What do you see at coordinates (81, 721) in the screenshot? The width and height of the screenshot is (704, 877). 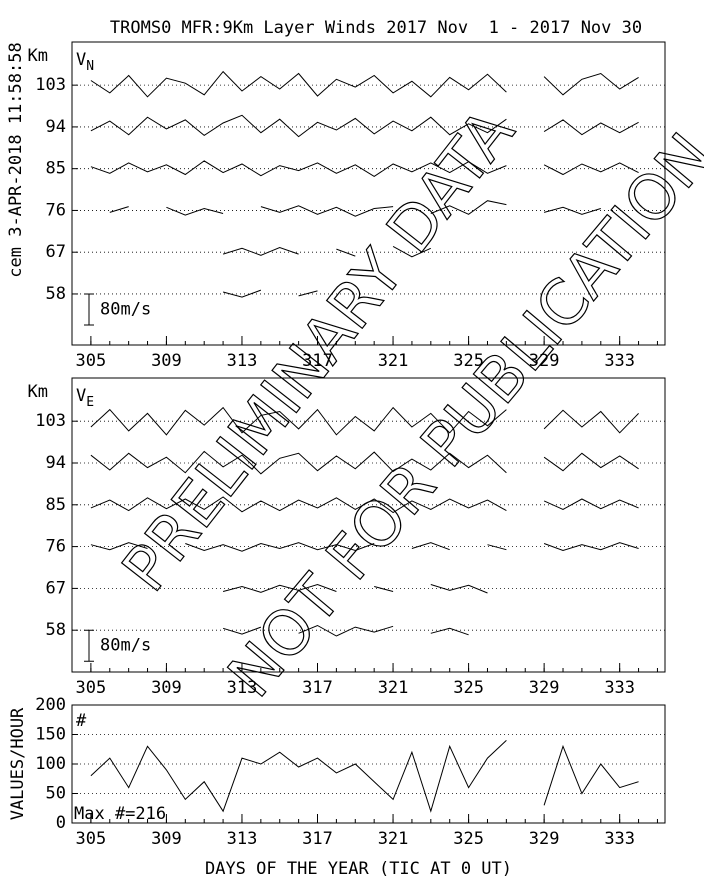 I see `annotation: #` at bounding box center [81, 721].